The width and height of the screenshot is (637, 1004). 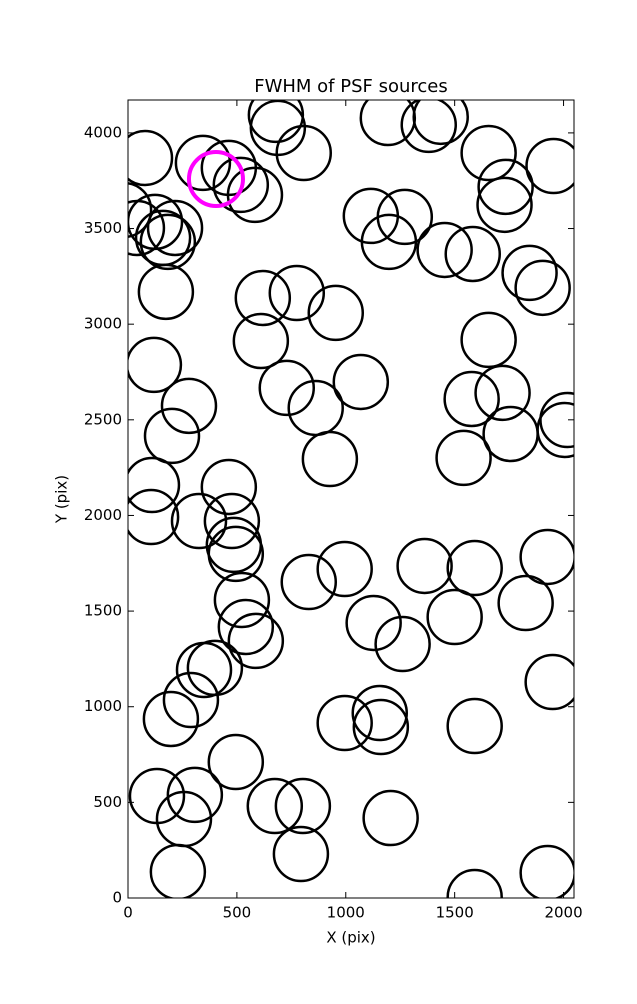 What do you see at coordinates (103, 611) in the screenshot?
I see `y-tick-label: 1500` at bounding box center [103, 611].